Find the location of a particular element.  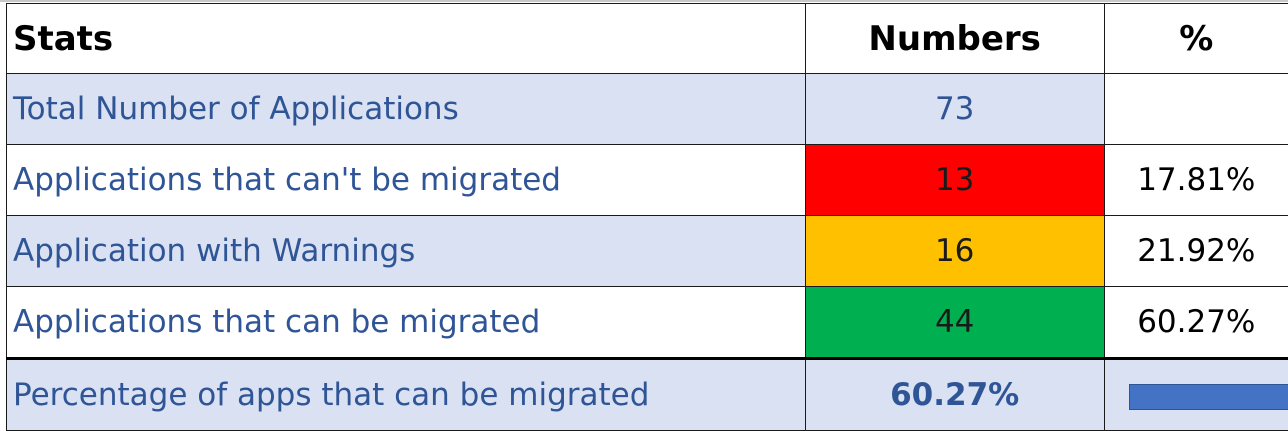

row-label: Applications that can be migrated is located at coordinates (406, 323).